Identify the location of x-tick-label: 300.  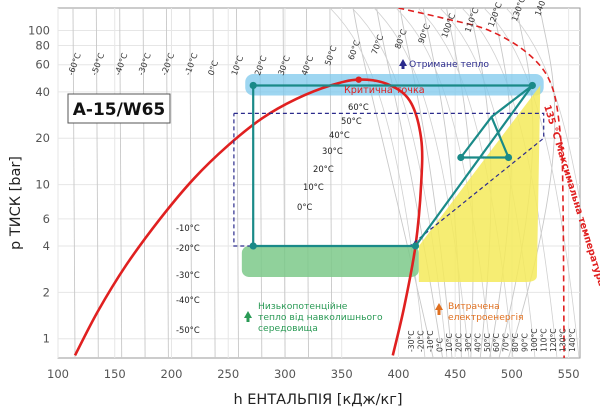
(285, 374).